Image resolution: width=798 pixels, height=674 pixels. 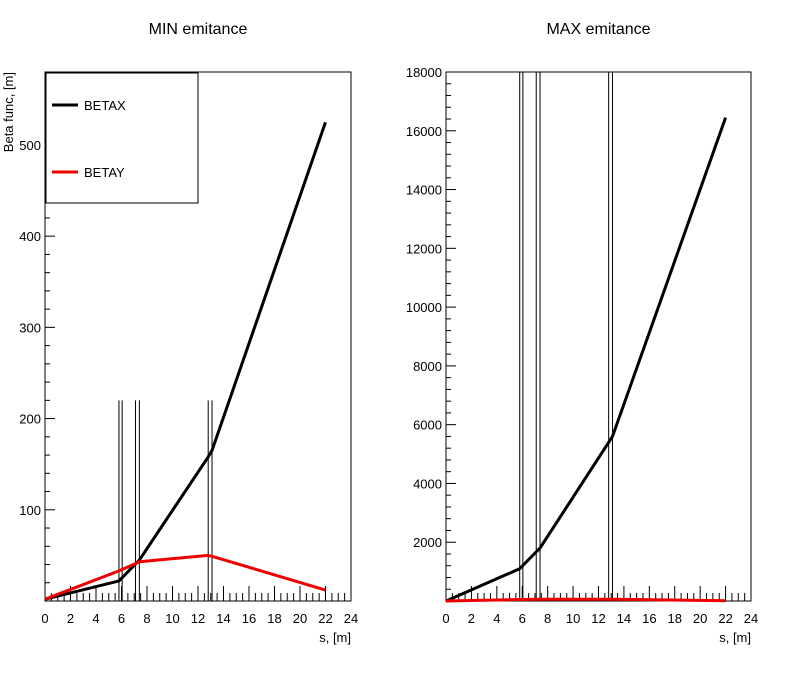 What do you see at coordinates (8, 112) in the screenshot?
I see `y-axis-label: Beta func, [m]` at bounding box center [8, 112].